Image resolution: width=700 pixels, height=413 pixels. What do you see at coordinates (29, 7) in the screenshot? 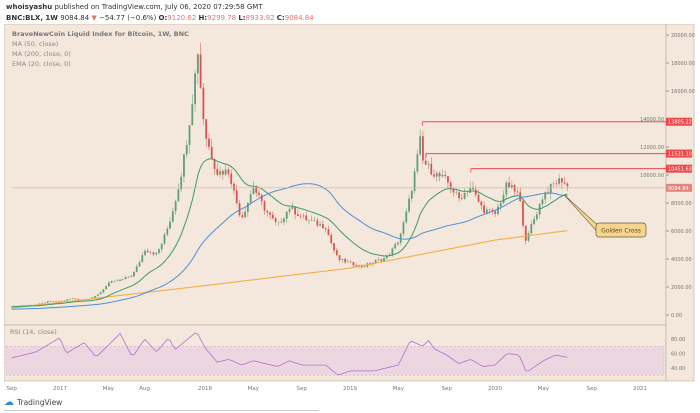
I see `author: whoisyashu` at bounding box center [29, 7].